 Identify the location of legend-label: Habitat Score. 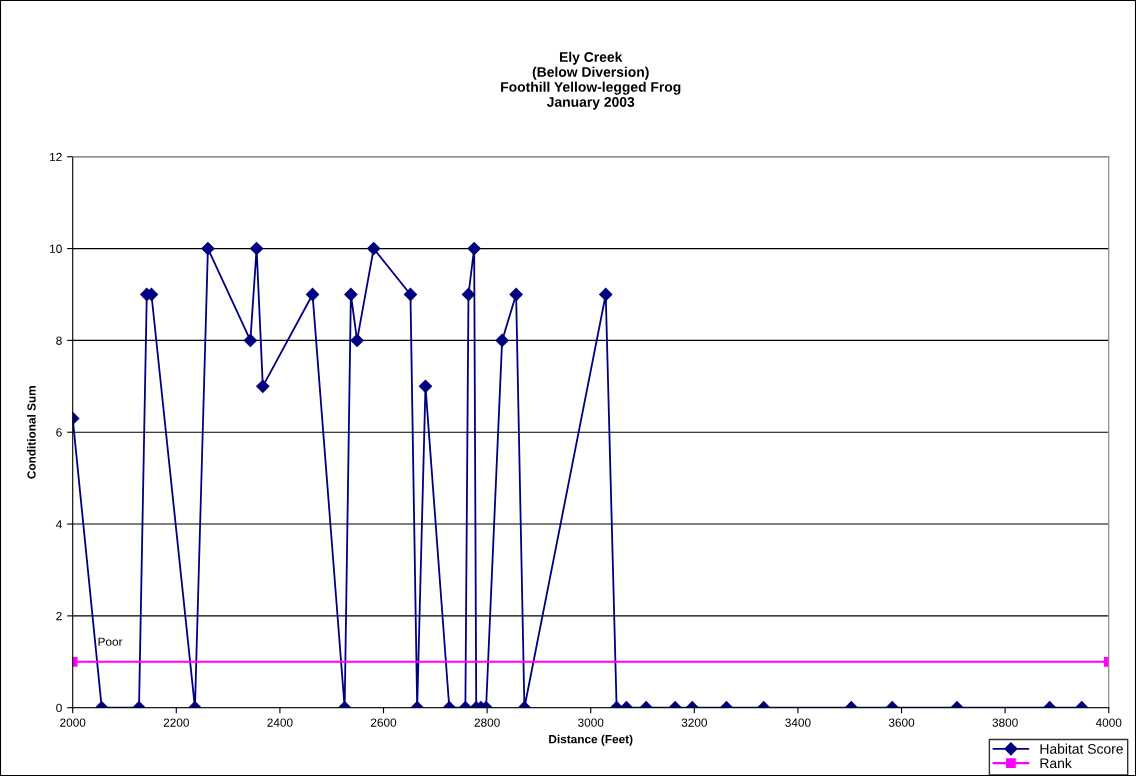
(1081, 748).